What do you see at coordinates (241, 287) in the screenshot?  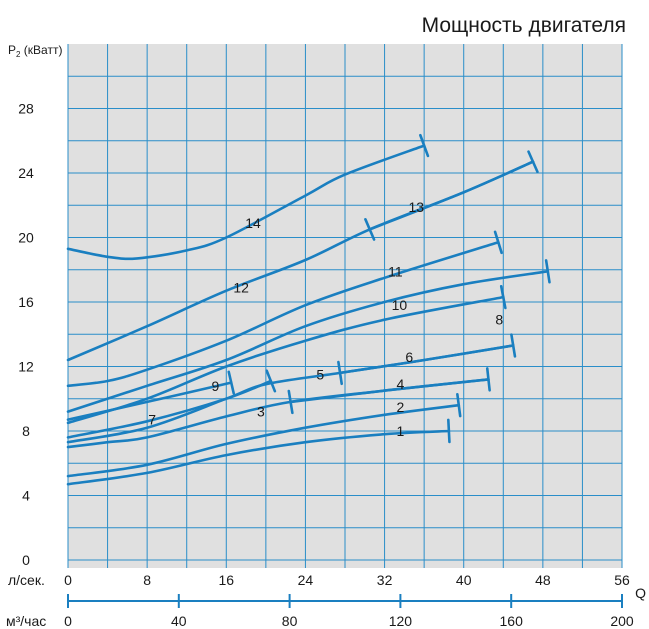 I see `curve-label-12: 12` at bounding box center [241, 287].